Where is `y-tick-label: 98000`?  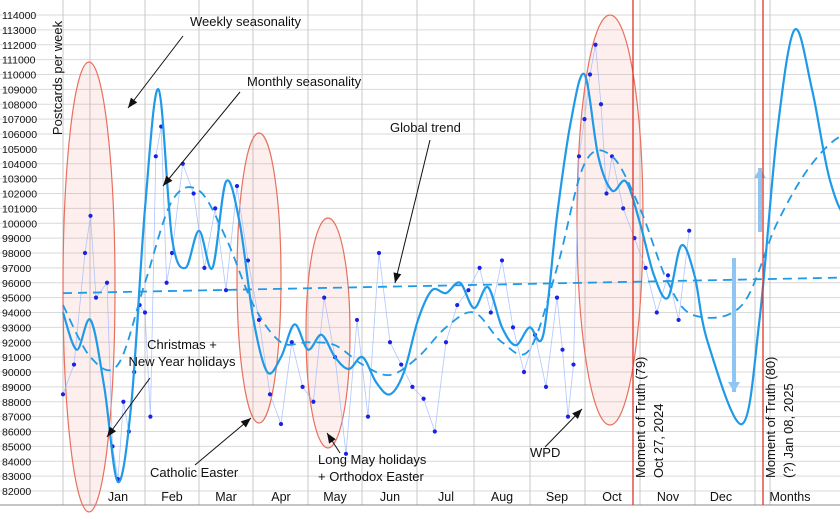
y-tick-label: 98000 is located at coordinates (16, 254).